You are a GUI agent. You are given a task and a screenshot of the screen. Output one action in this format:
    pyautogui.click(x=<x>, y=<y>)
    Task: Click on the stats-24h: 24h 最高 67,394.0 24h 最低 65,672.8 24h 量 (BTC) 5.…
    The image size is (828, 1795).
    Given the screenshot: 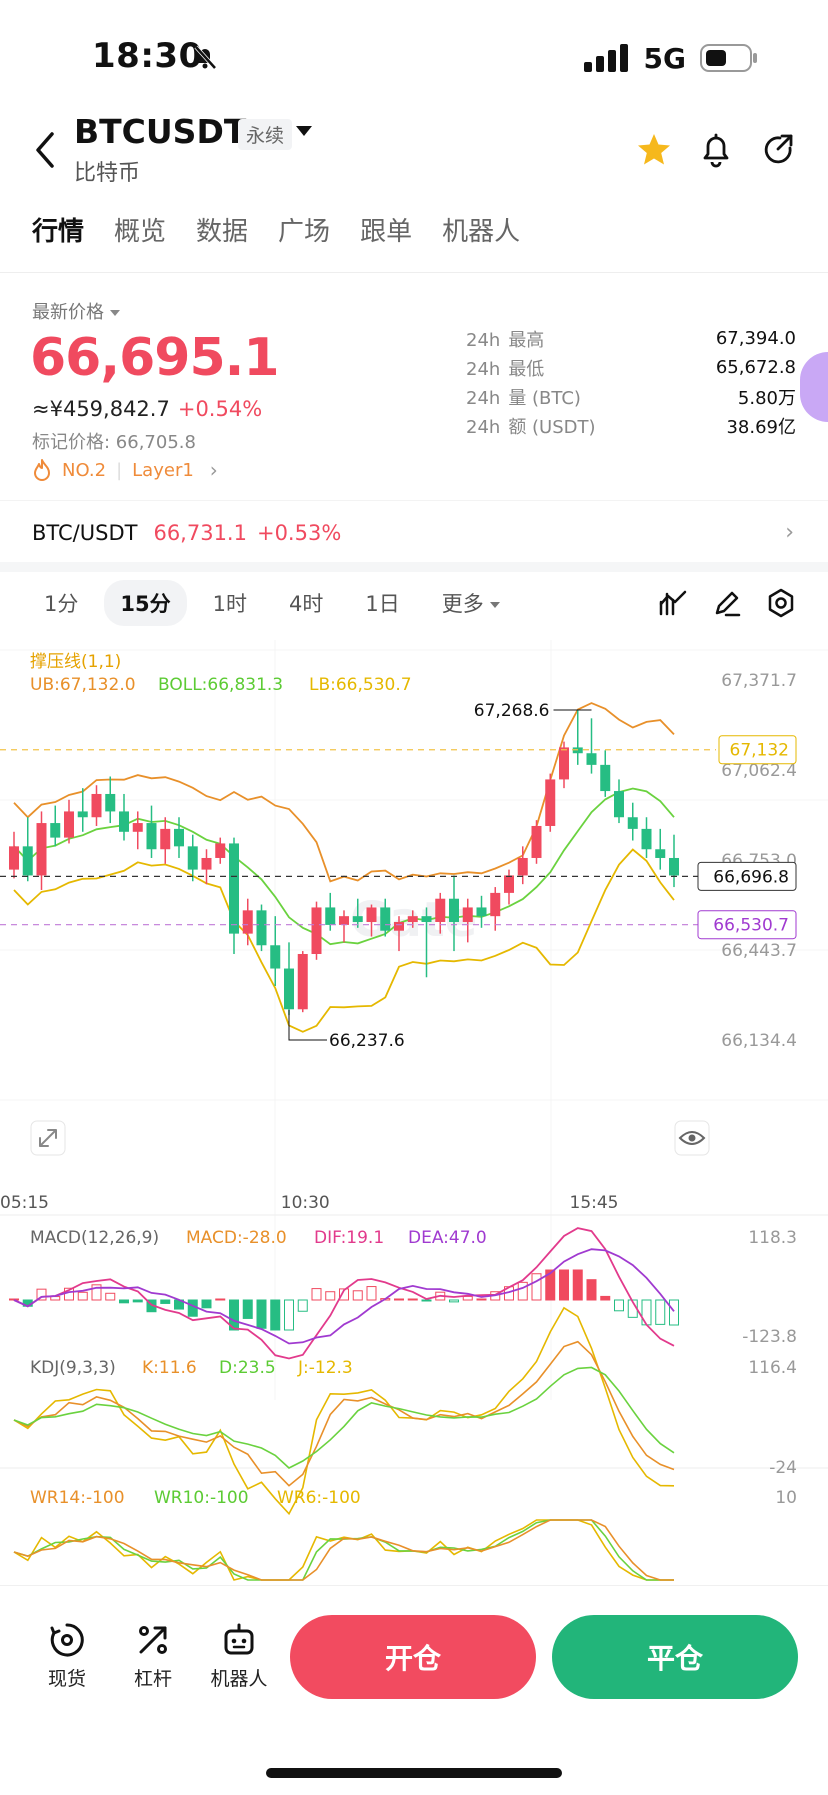 What is the action you would take?
    pyautogui.click(x=631, y=382)
    